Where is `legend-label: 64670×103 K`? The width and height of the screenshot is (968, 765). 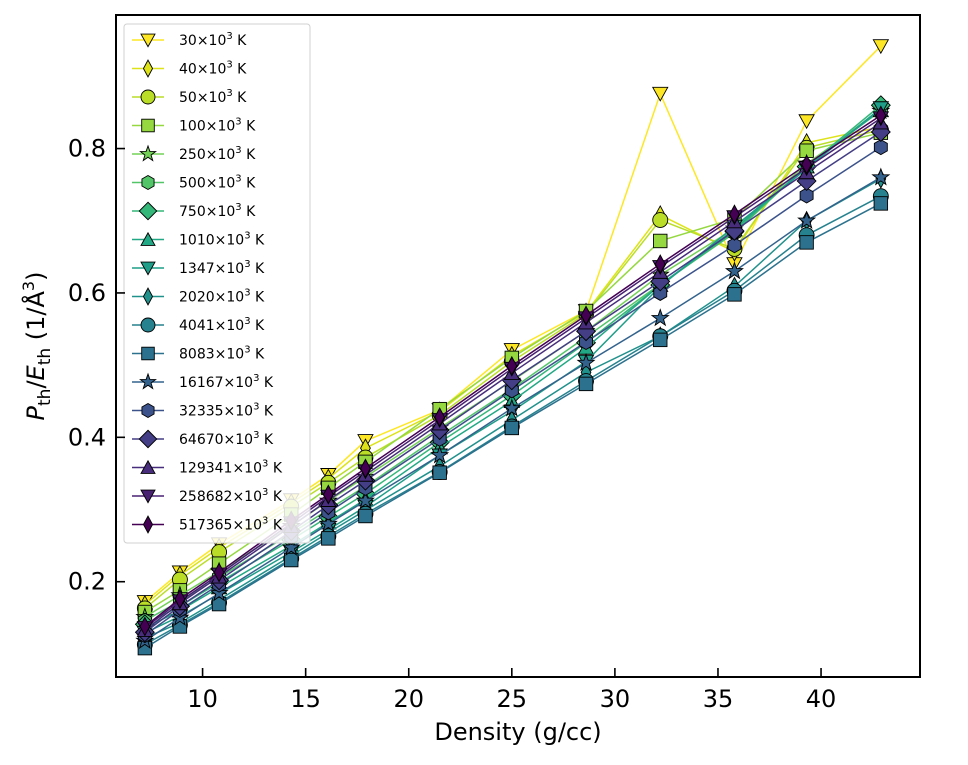 legend-label: 64670×103 K is located at coordinates (226, 439).